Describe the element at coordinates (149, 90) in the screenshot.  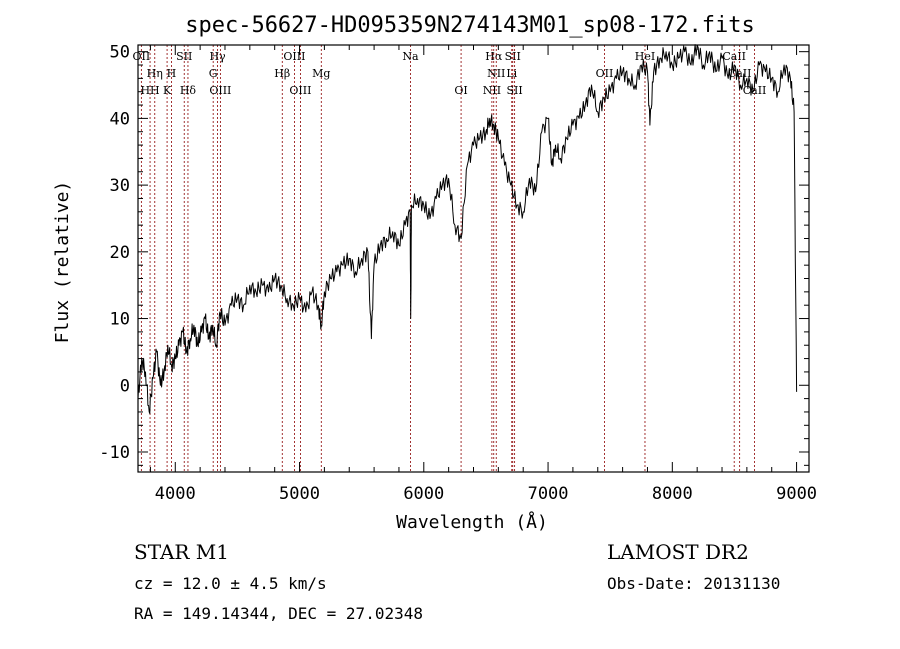
I see `spectral-line-label: HH` at that location.